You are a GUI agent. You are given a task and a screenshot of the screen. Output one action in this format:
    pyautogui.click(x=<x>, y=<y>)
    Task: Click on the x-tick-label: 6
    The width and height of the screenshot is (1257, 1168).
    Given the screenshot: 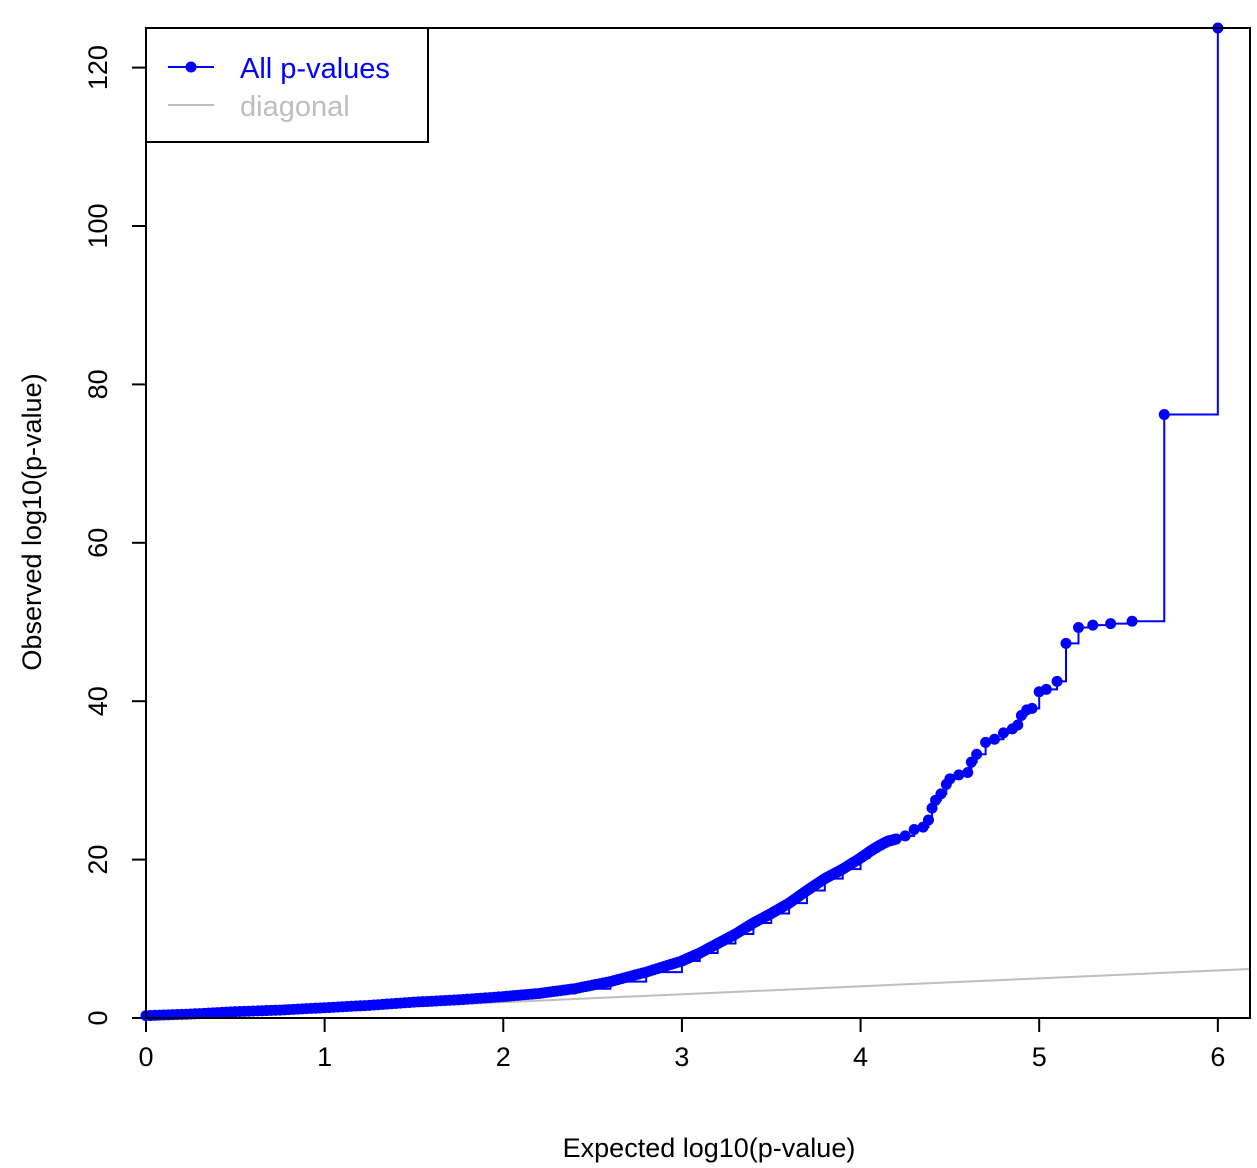 What is the action you would take?
    pyautogui.click(x=1217, y=1057)
    